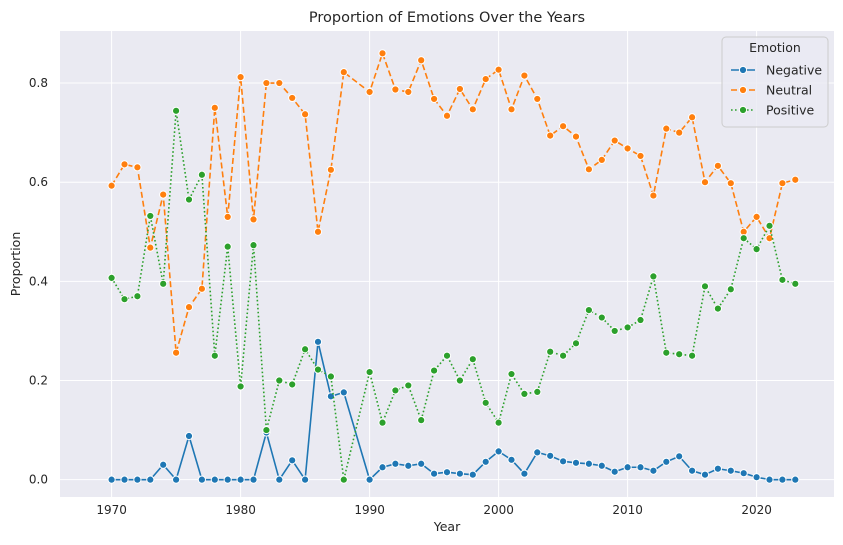  Describe the element at coordinates (775, 82) in the screenshot. I see `legend-box` at that location.